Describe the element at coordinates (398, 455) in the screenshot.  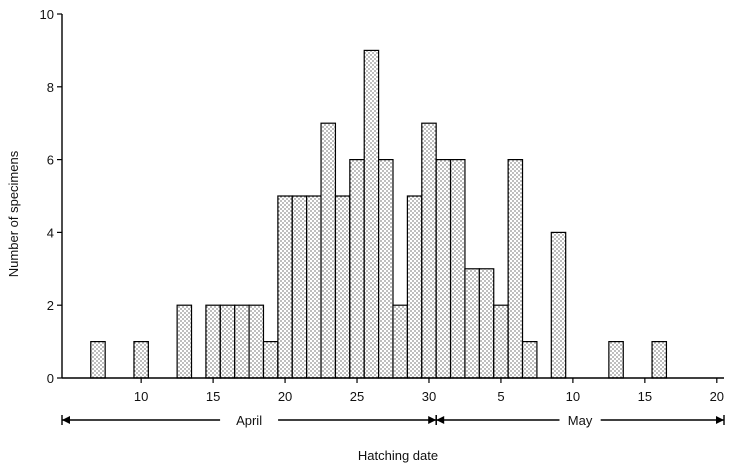
I see `x-axis-label: Hatching date` at that location.